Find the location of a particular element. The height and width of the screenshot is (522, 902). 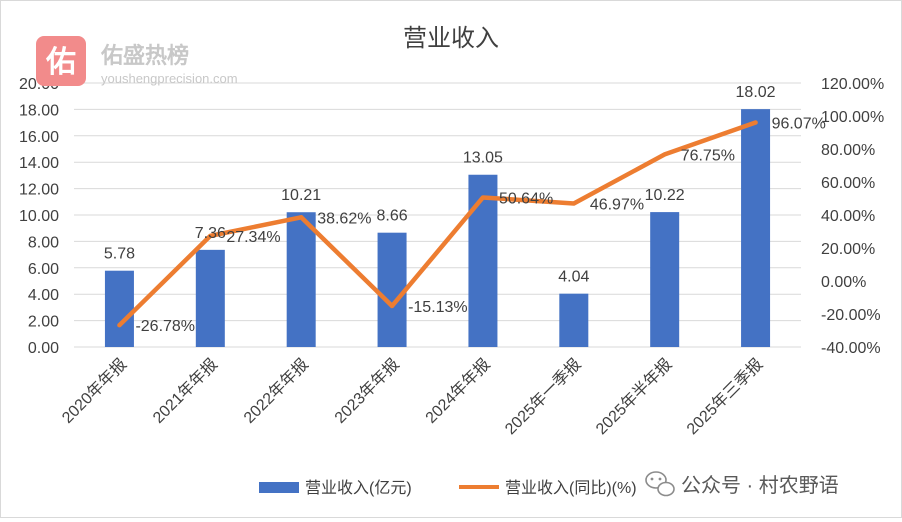

category-label: 2025年半年报 is located at coordinates (633, 396).